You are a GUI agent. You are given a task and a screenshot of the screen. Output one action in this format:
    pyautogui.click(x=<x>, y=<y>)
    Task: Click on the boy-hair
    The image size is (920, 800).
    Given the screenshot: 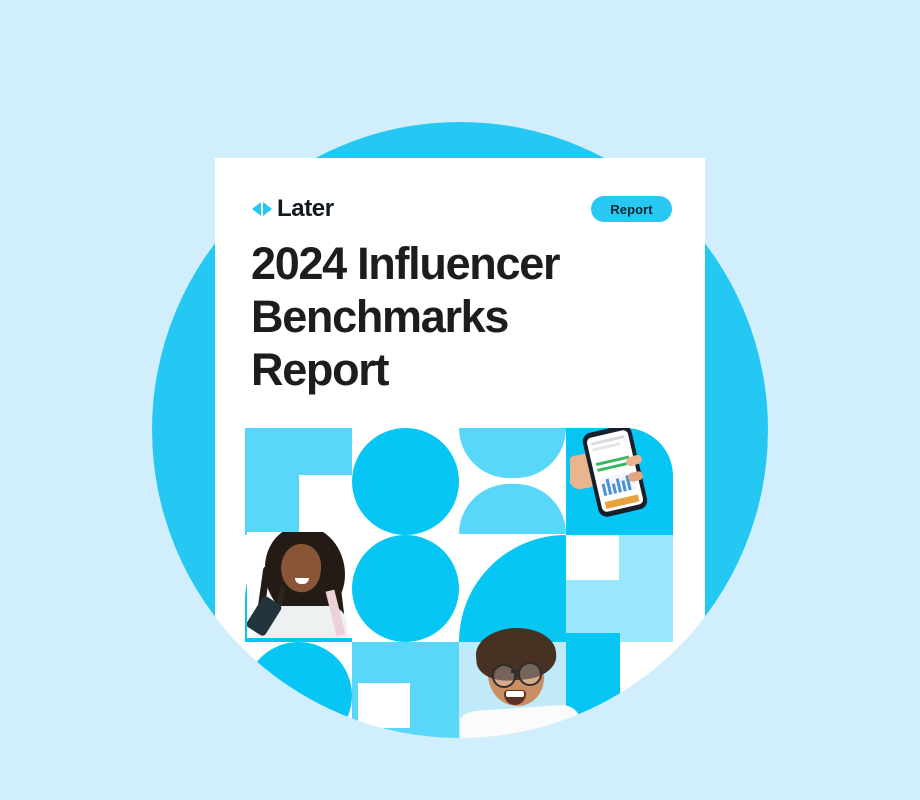 What is the action you would take?
    pyautogui.click(x=516, y=655)
    